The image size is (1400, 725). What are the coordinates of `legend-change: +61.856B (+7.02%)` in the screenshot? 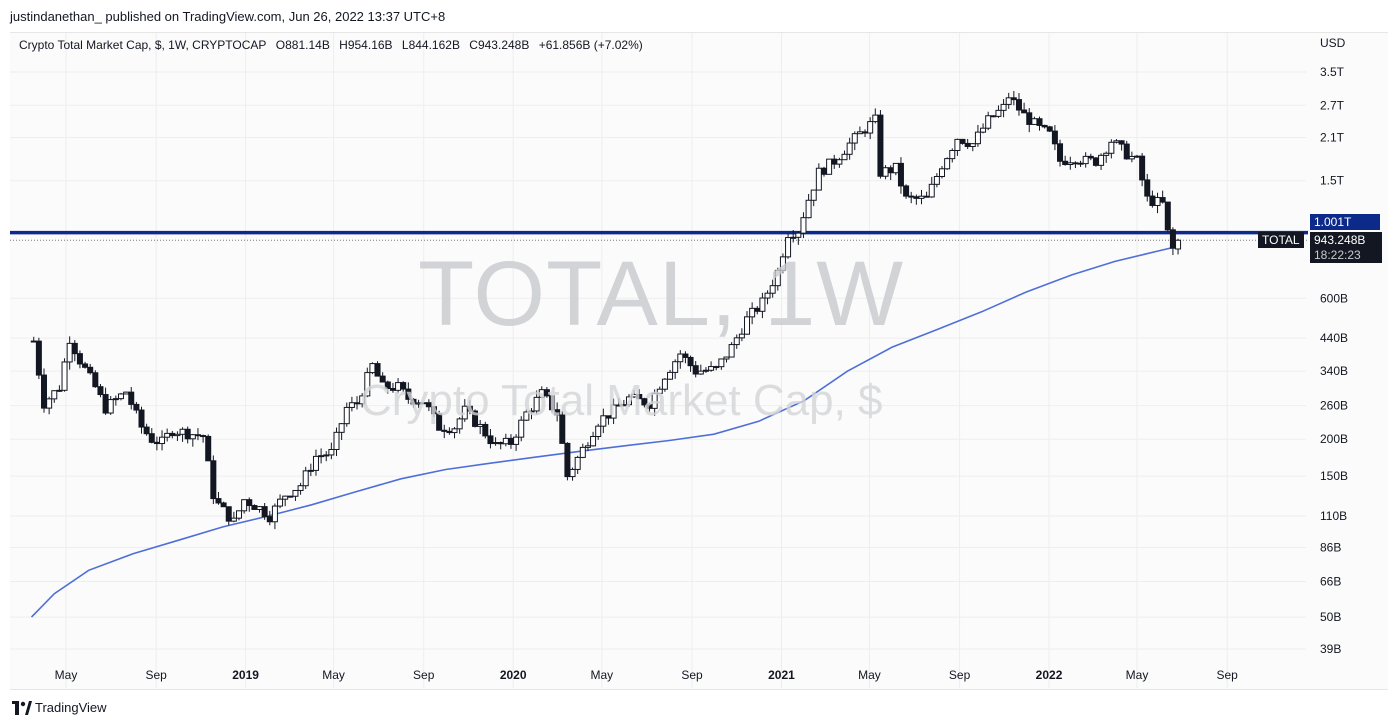 It's located at (590, 45).